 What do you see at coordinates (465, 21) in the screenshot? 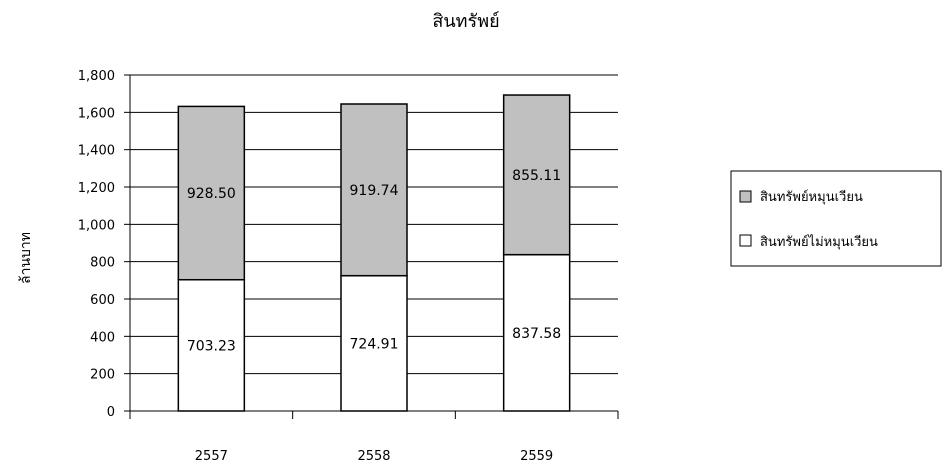
I see `chart-title: สินทรัพย์` at bounding box center [465, 21].